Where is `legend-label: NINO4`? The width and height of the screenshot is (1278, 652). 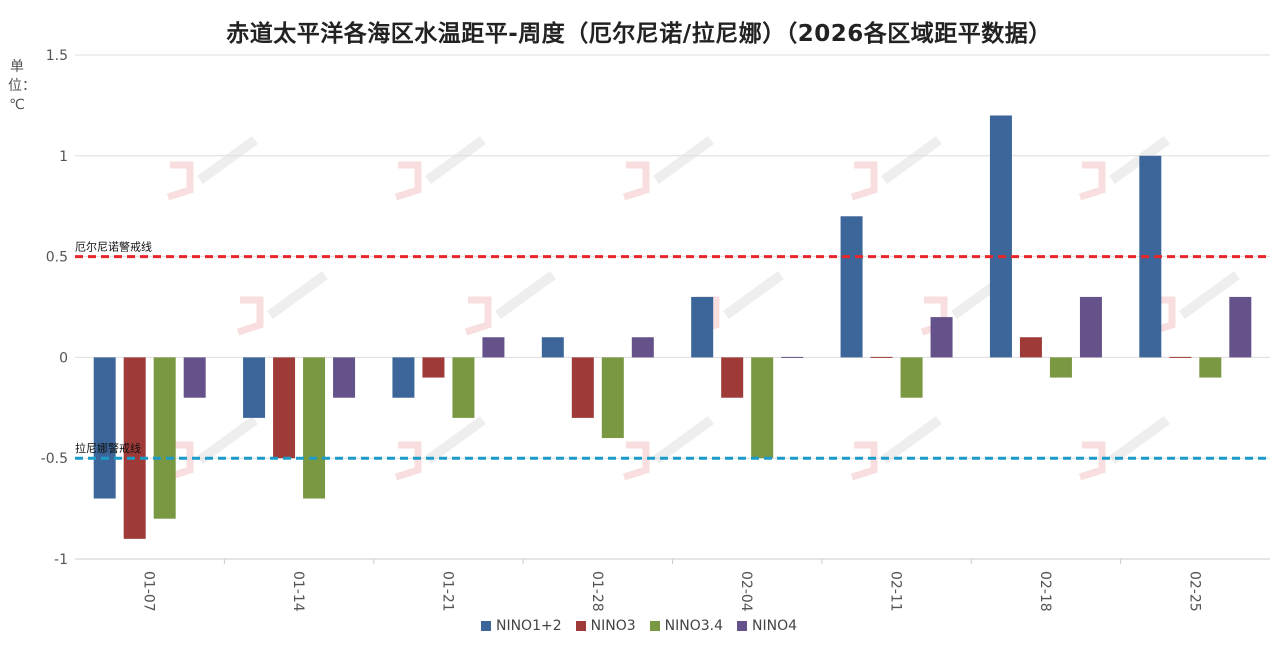 legend-label: NINO4 is located at coordinates (775, 626).